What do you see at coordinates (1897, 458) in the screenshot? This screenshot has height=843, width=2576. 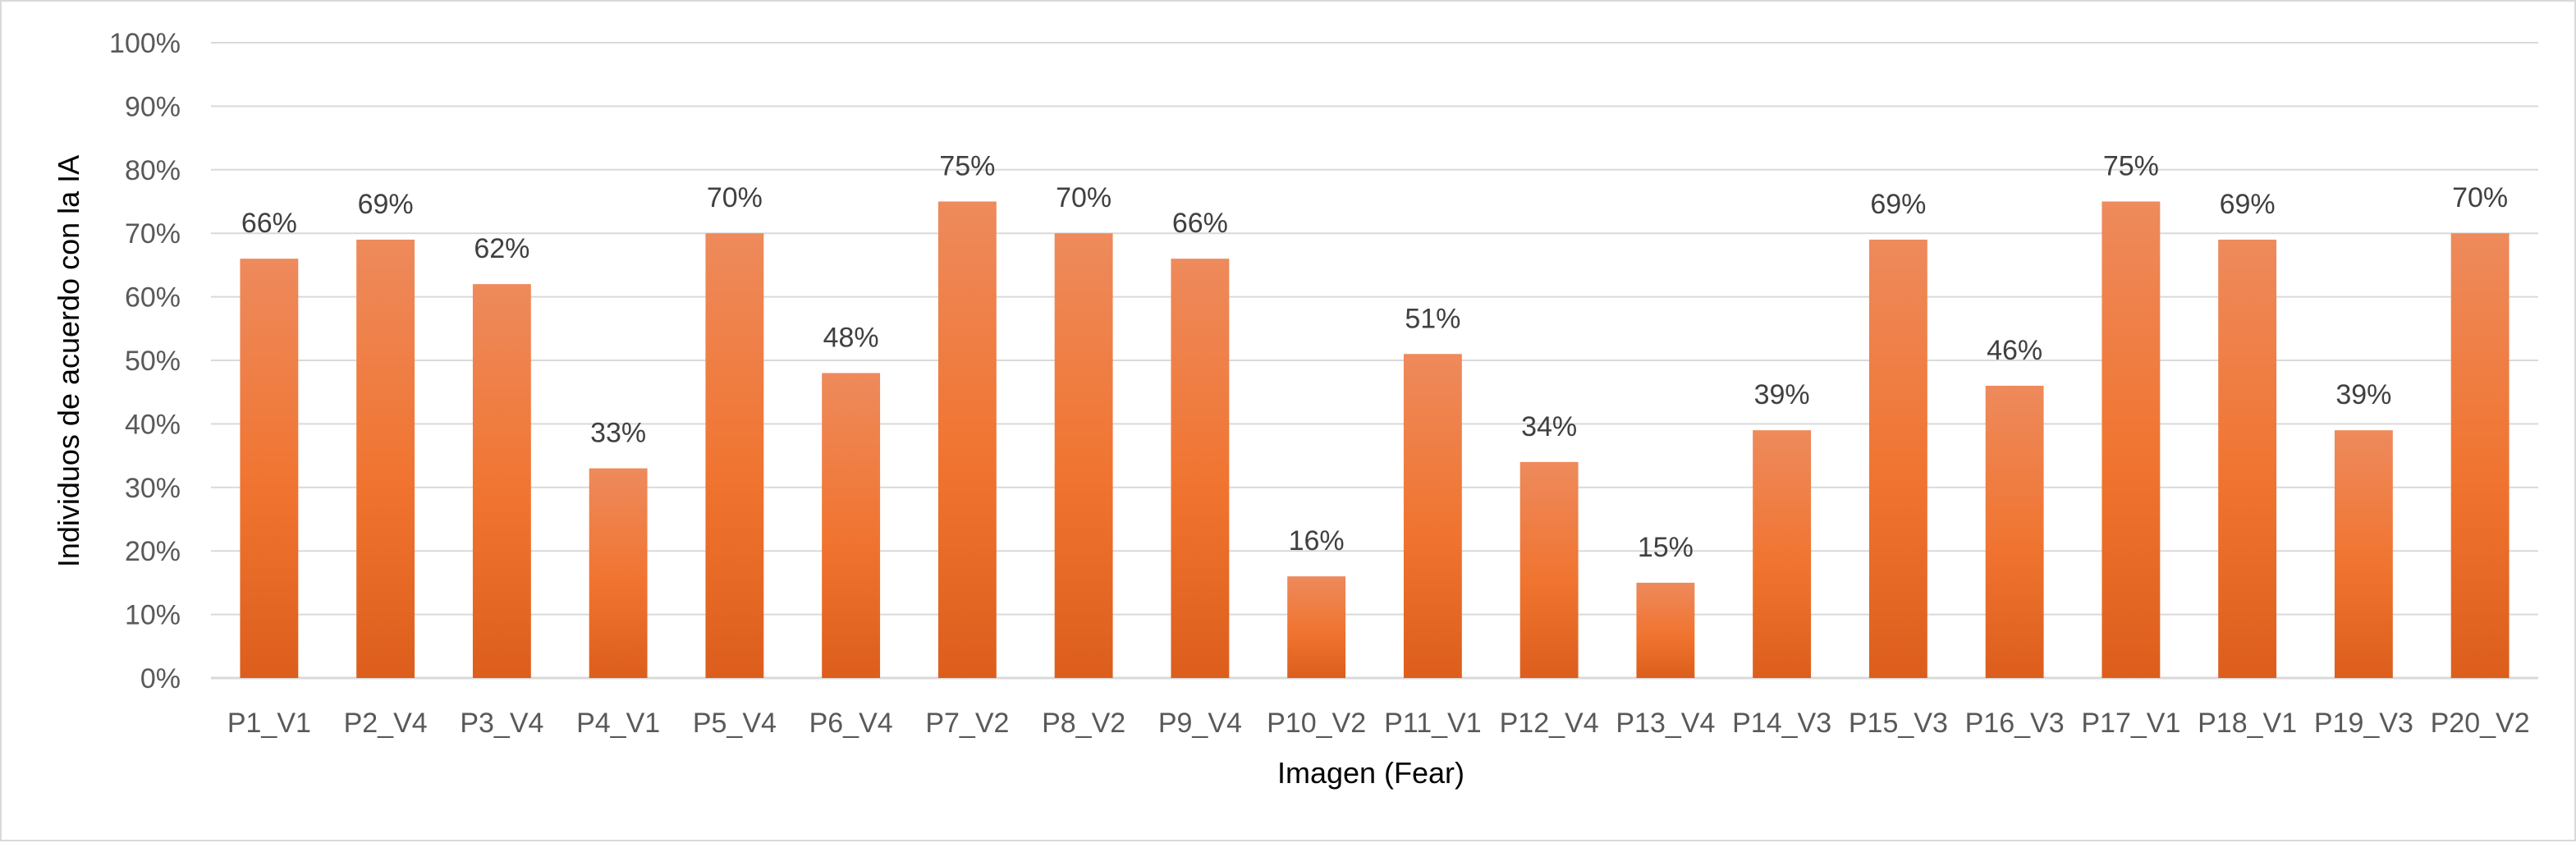 I see `bar-P15_V3` at bounding box center [1897, 458].